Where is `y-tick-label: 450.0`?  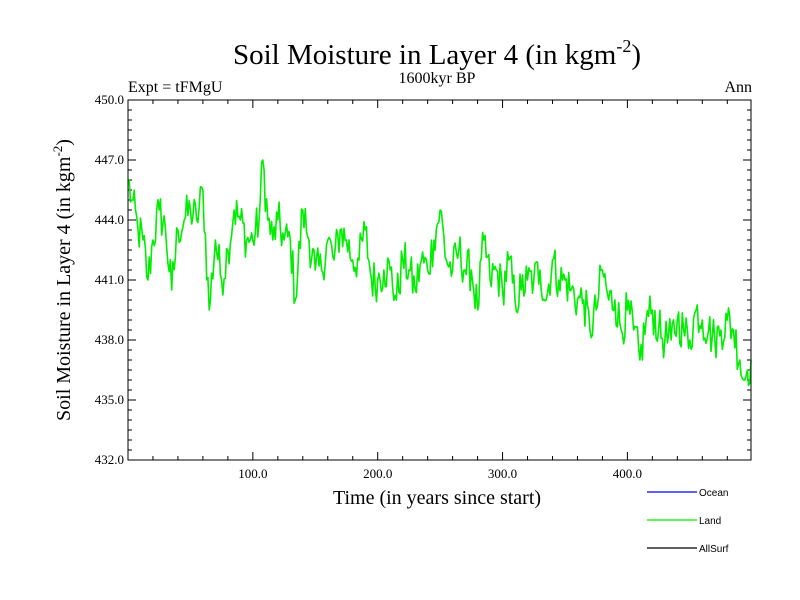
y-tick-label: 450.0 is located at coordinates (109, 99).